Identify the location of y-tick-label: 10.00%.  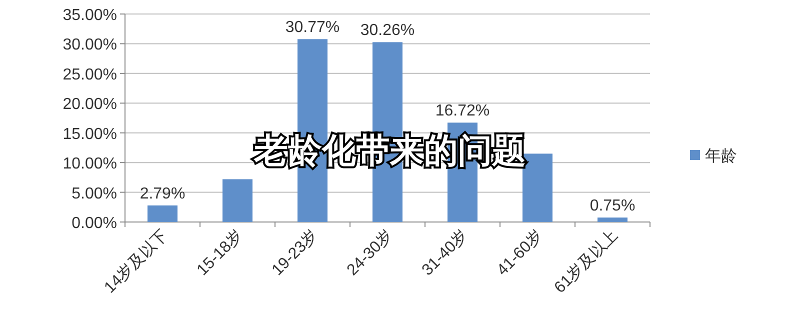
(89, 164).